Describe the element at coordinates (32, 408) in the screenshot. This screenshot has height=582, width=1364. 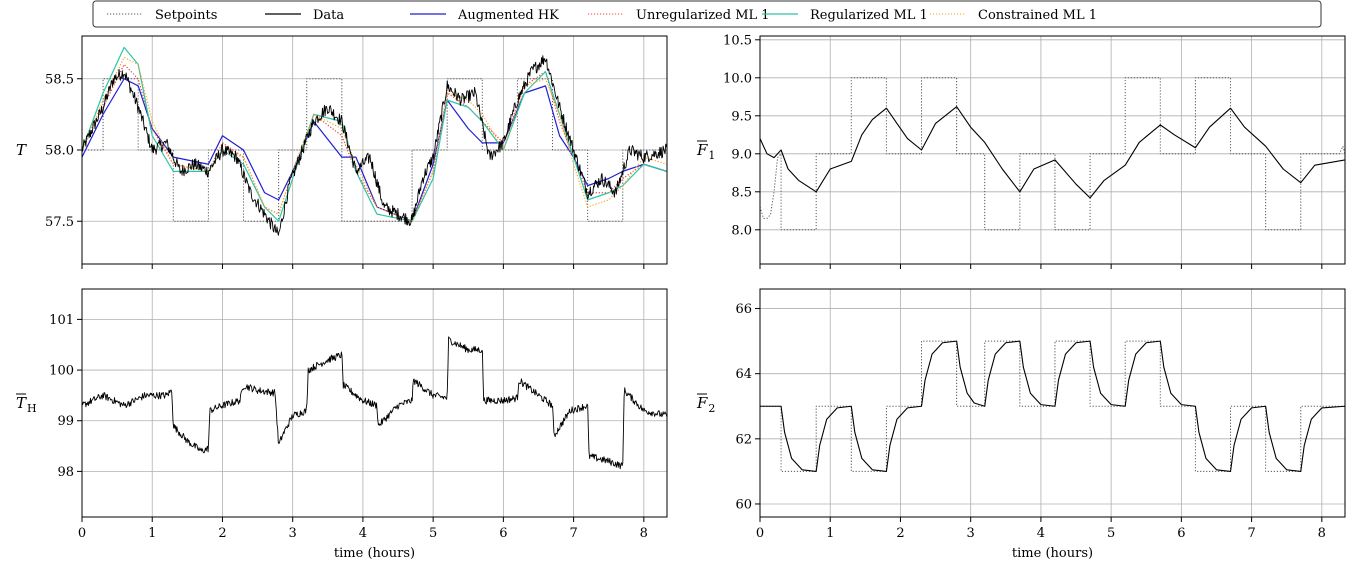
I see `y-axis-label-subscript: H` at that location.